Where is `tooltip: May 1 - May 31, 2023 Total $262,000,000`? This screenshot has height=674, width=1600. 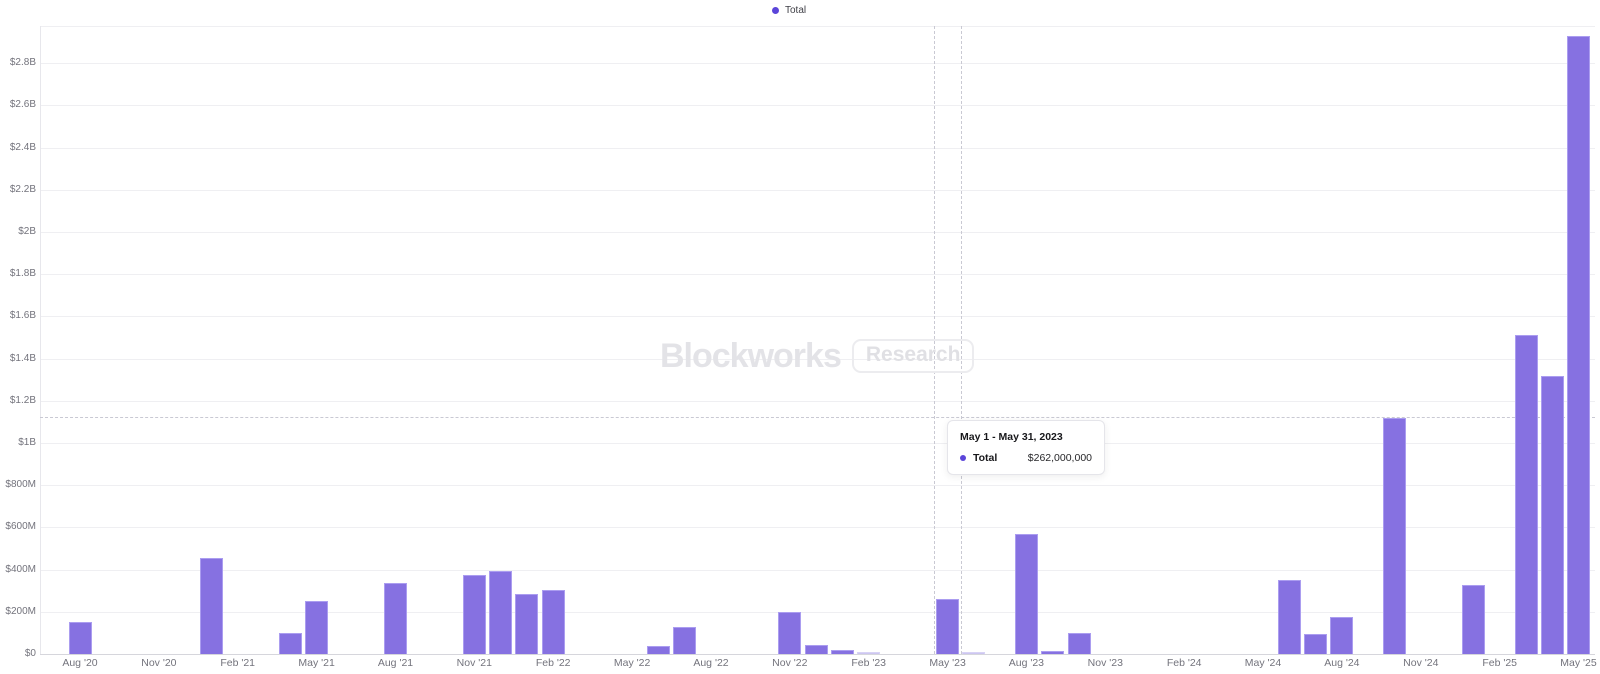 tooltip: May 1 - May 31, 2023 Total $262,000,000 is located at coordinates (1026, 447).